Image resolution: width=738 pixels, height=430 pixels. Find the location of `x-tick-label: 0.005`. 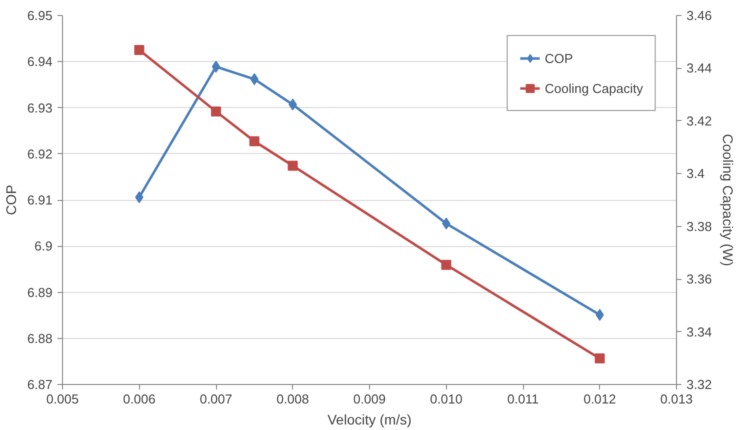

x-tick-label: 0.005 is located at coordinates (62, 399).